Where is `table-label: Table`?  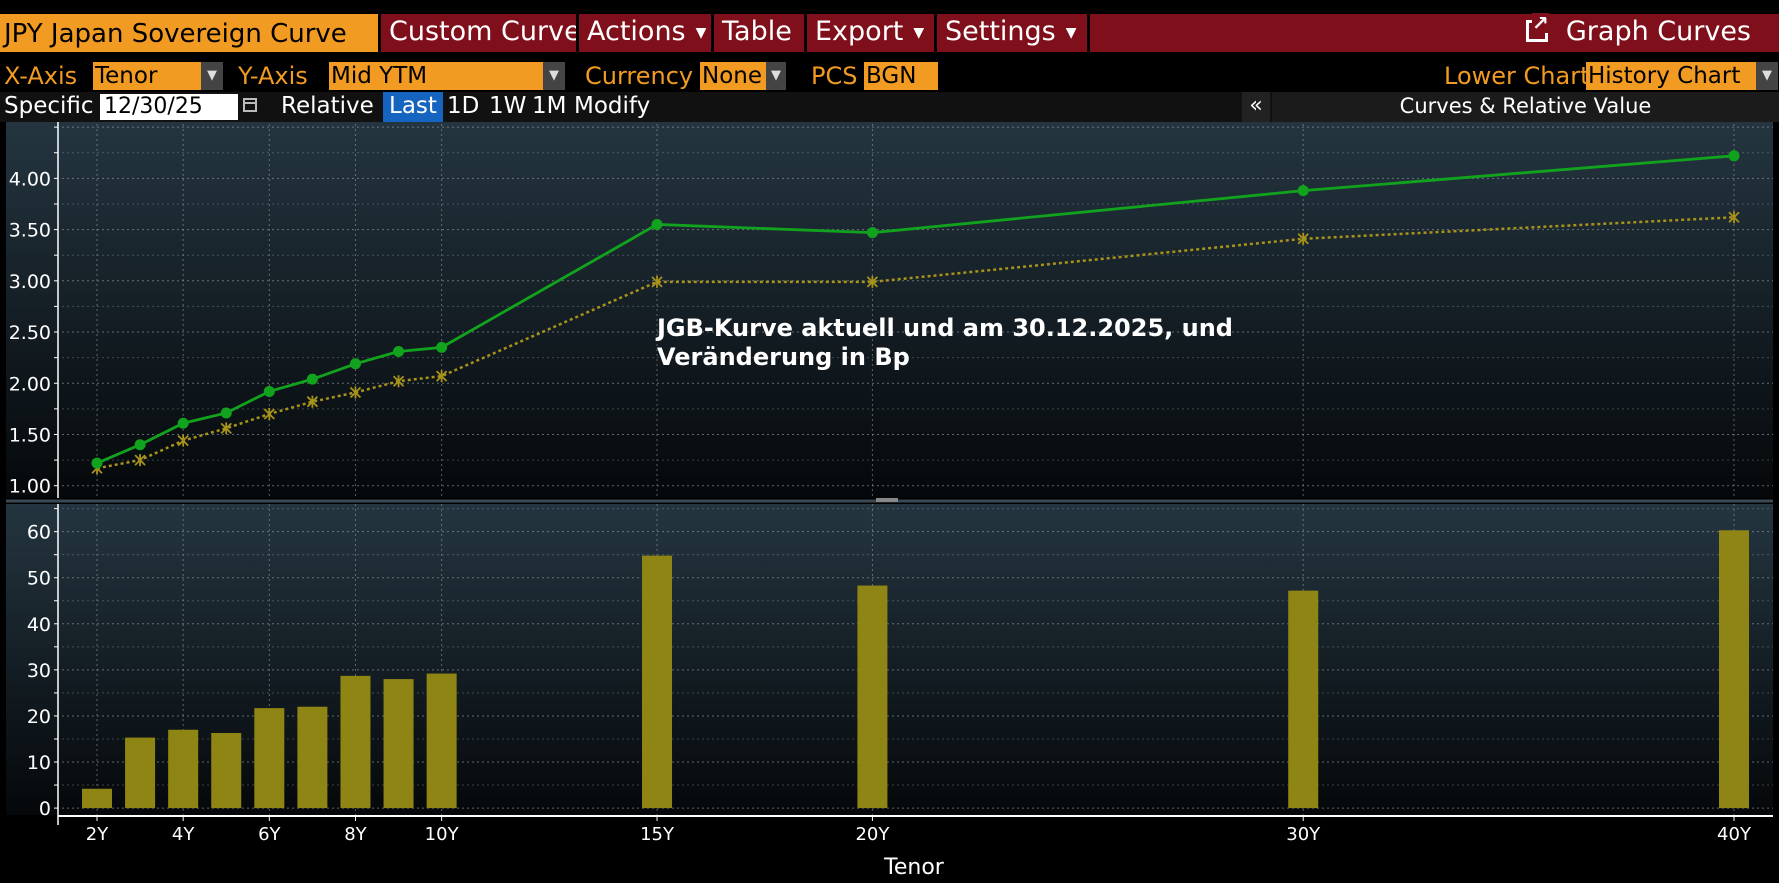 table-label: Table is located at coordinates (757, 31).